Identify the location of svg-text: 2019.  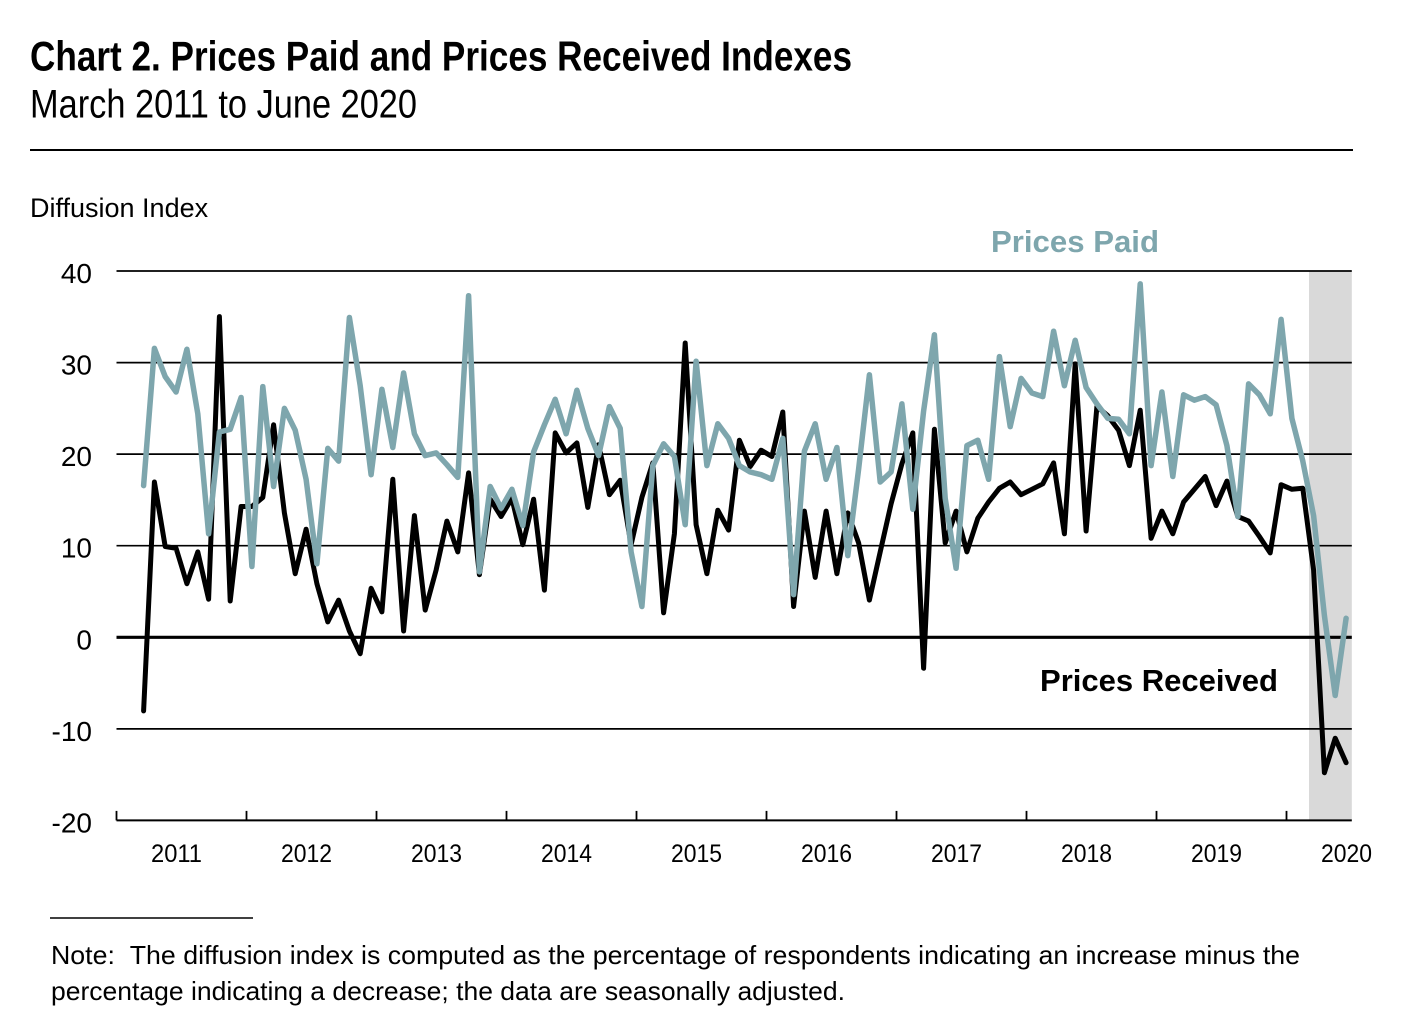
(1216, 854).